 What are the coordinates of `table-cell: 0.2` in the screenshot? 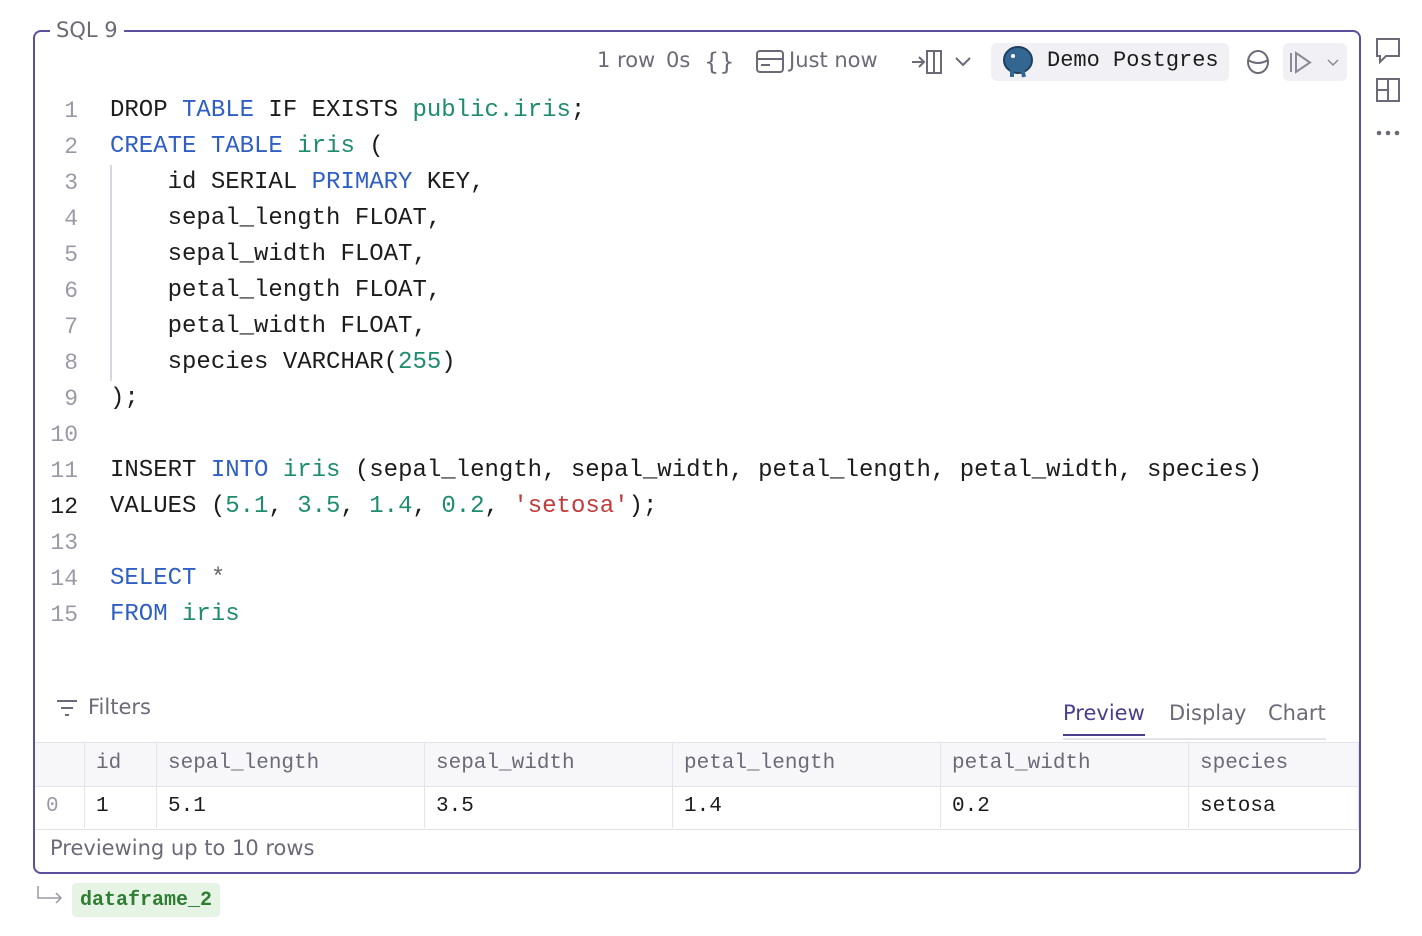 It's located at (1065, 807).